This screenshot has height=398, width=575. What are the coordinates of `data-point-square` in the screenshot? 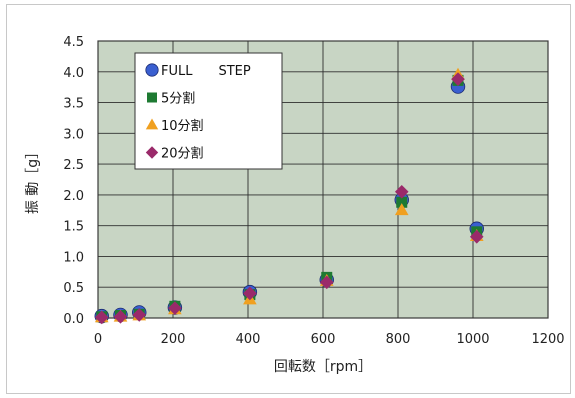 It's located at (402, 202).